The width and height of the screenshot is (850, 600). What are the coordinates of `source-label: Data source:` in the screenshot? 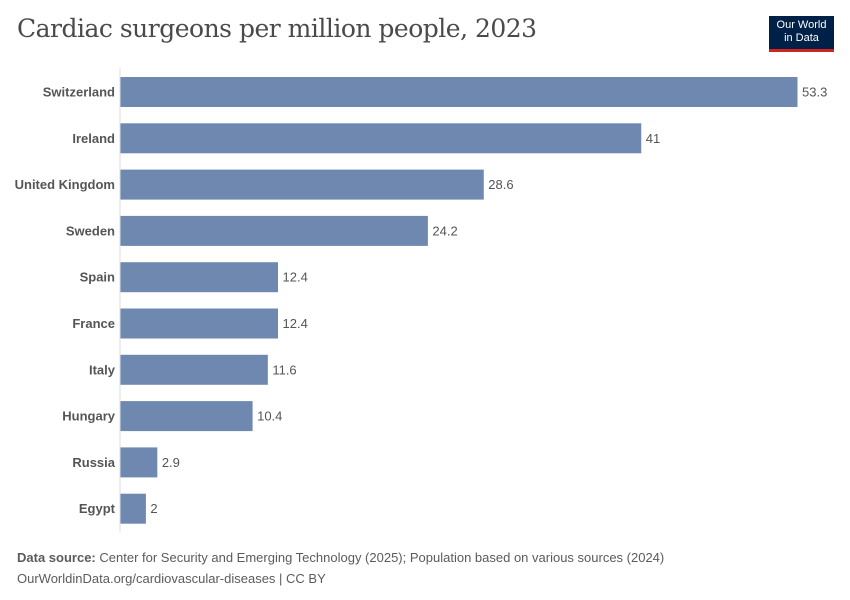 It's located at (56, 557).